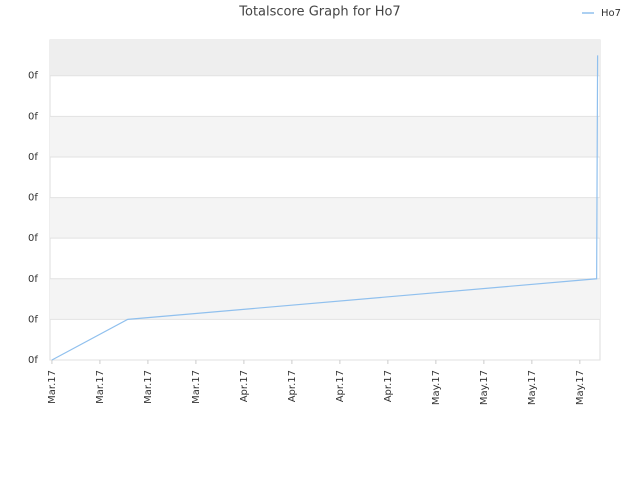 The height and width of the screenshot is (480, 640). I want to click on legend-label: Ho7, so click(611, 13).